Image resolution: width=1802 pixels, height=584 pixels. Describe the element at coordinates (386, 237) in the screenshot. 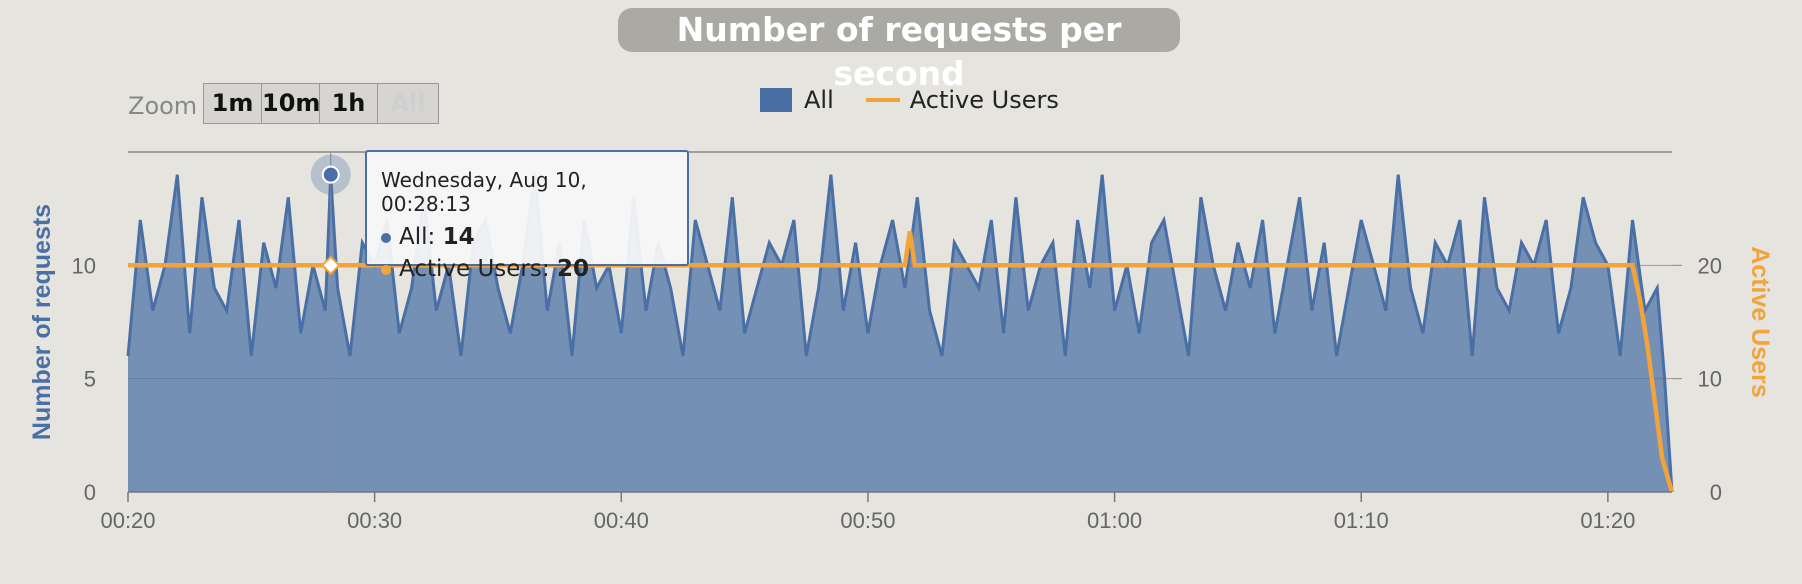

I see `tooltip-dot-all` at that location.